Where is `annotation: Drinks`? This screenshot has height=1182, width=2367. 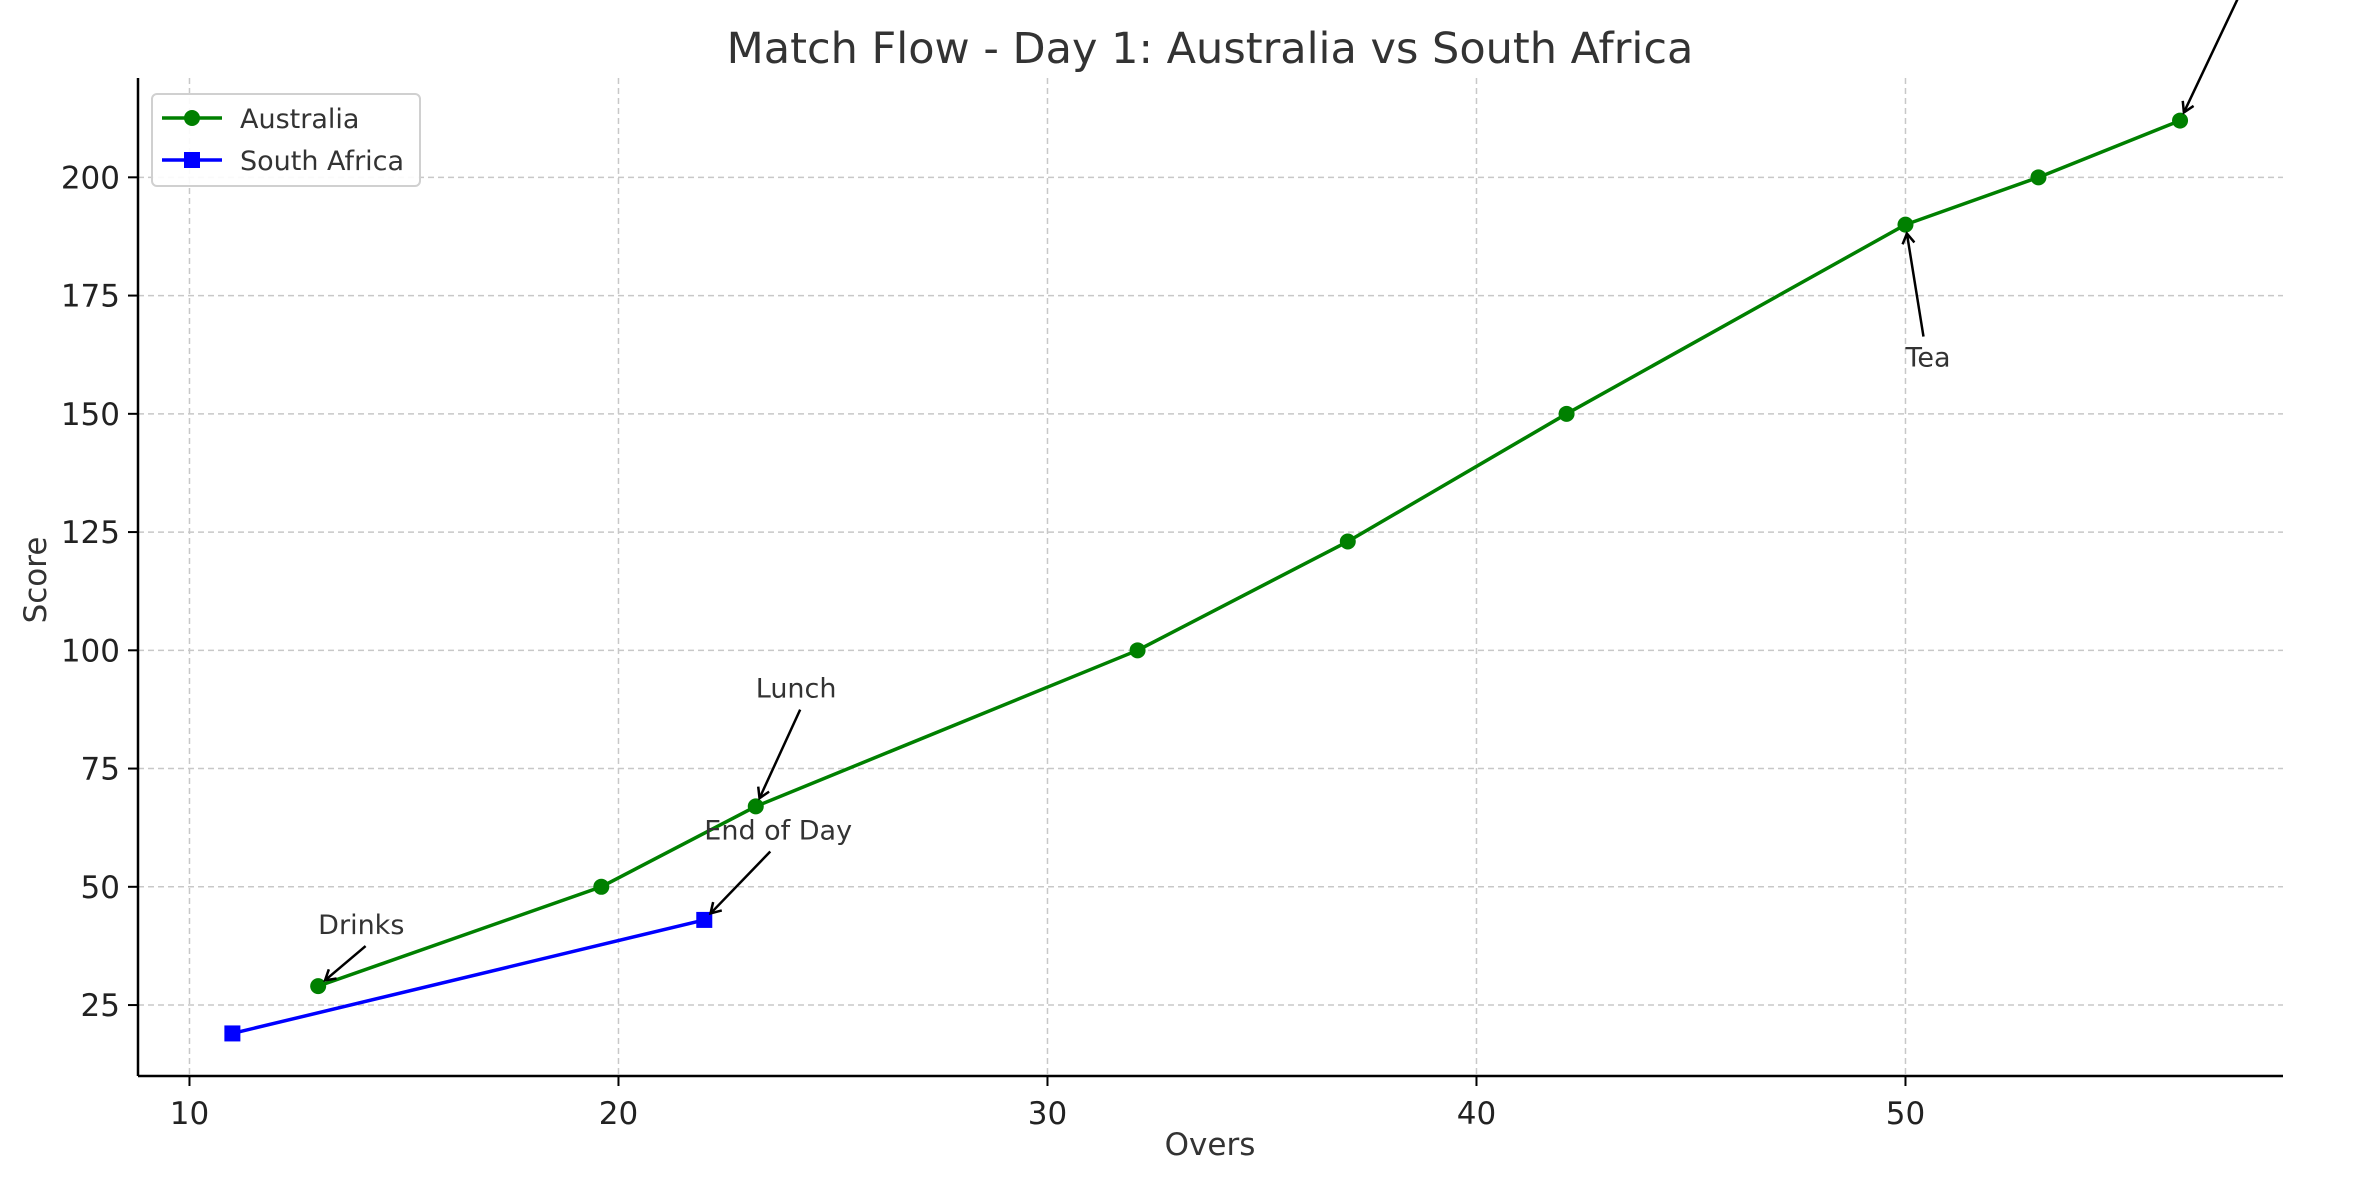
annotation: Drinks is located at coordinates (361, 945).